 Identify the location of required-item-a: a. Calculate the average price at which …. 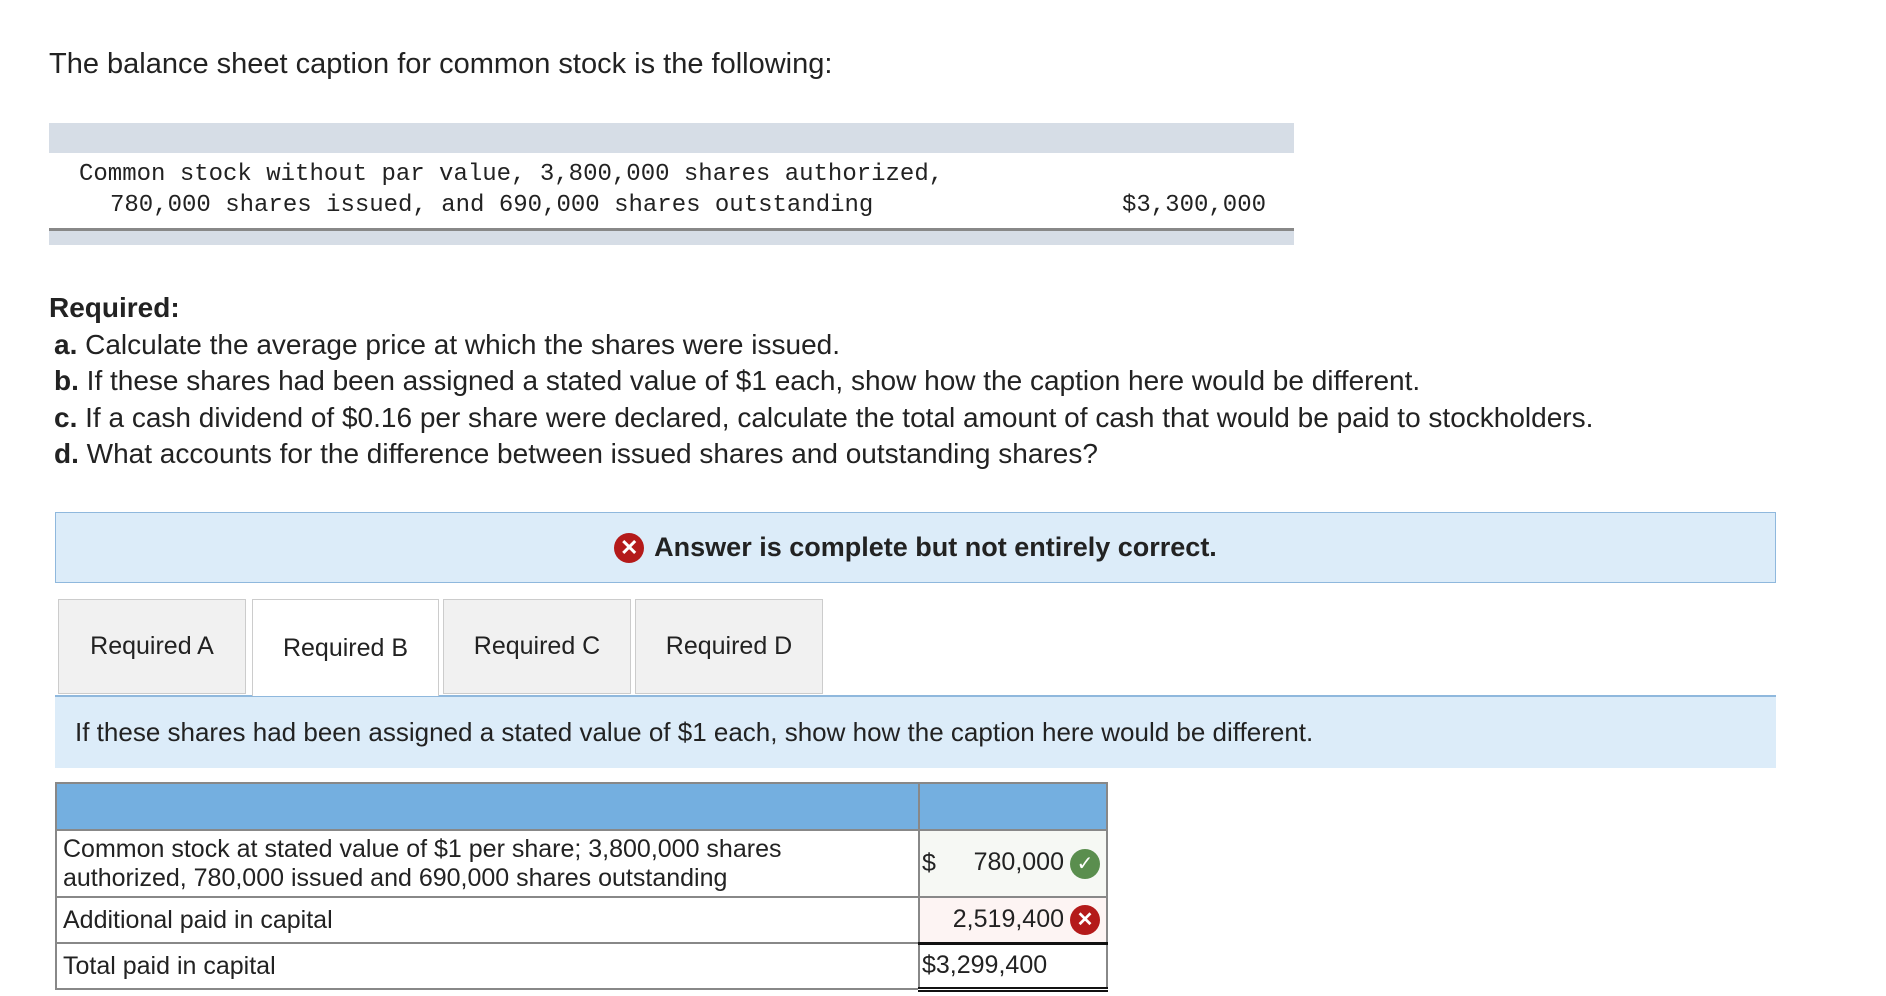
(447, 344).